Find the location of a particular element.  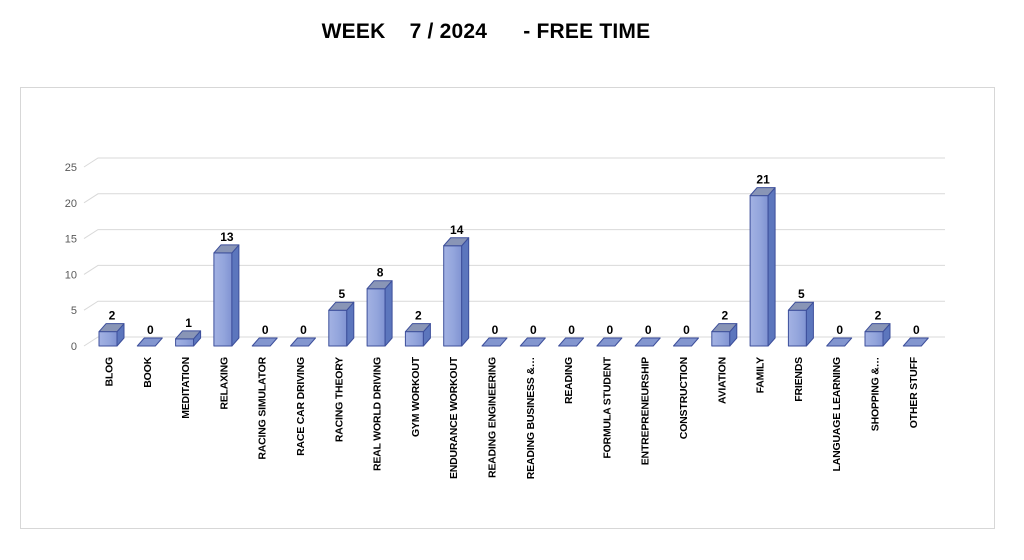

category-label: RACING SIMULATOR is located at coordinates (263, 407).